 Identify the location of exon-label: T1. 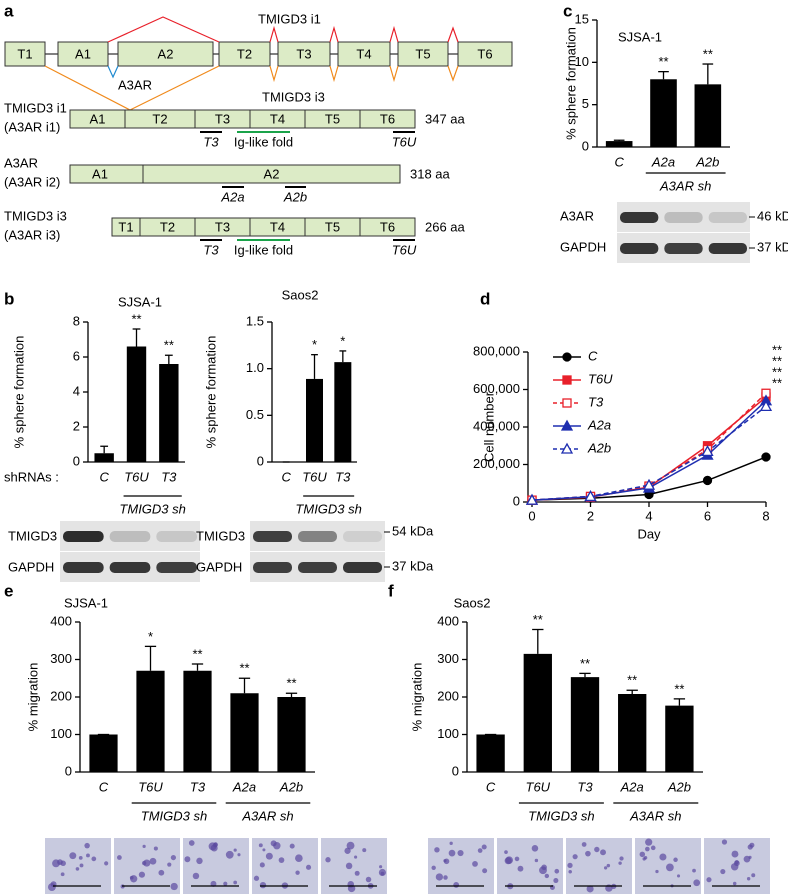
(24, 53).